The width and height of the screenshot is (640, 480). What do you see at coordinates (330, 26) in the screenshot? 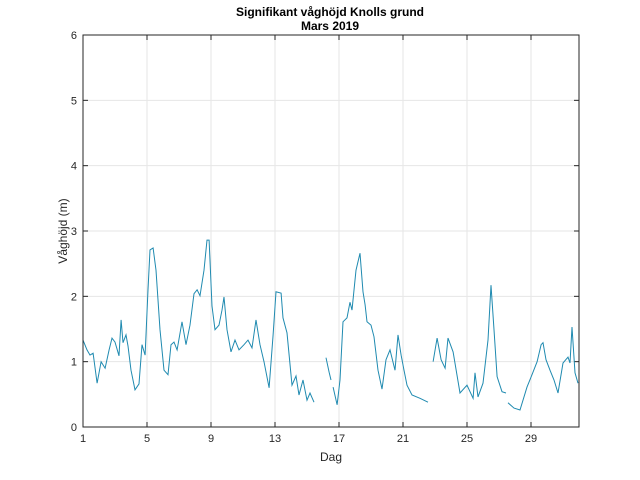
I see `chart-subtitle: Mars 2019` at bounding box center [330, 26].